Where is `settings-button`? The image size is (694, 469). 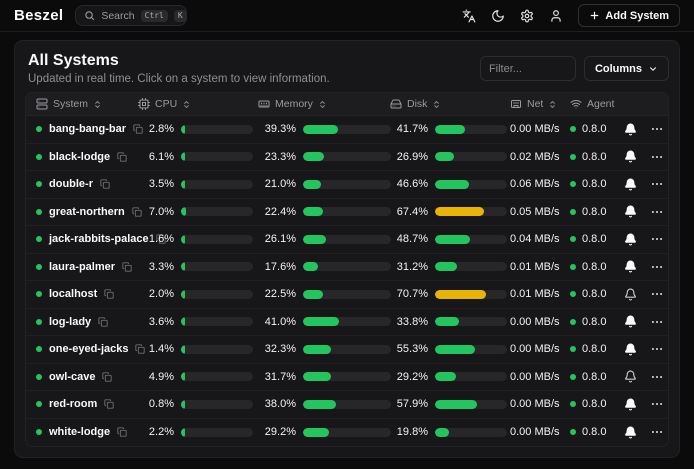
settings-button is located at coordinates (527, 16).